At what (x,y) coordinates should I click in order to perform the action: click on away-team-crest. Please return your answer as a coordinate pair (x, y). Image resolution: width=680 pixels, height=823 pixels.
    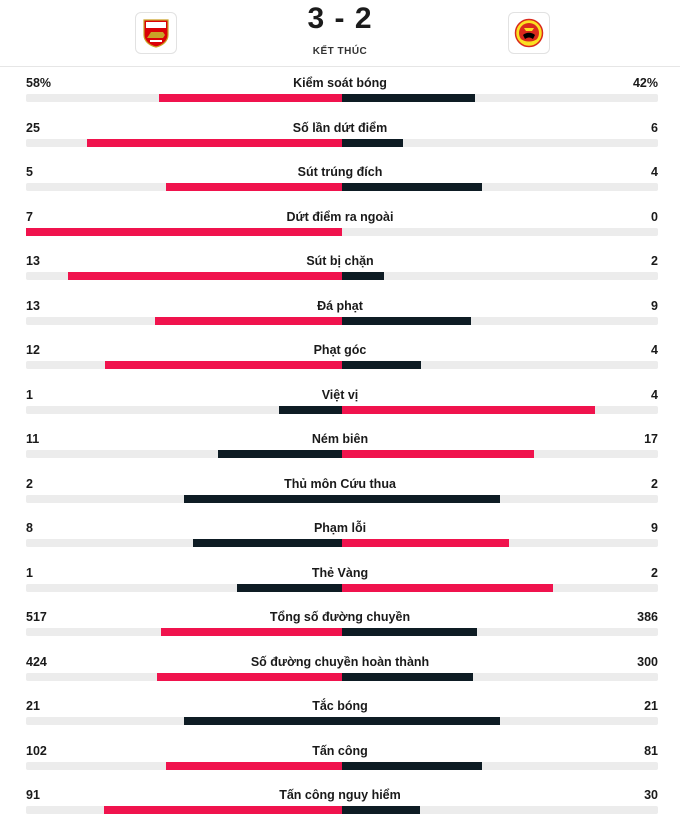
    Looking at the image, I should click on (529, 33).